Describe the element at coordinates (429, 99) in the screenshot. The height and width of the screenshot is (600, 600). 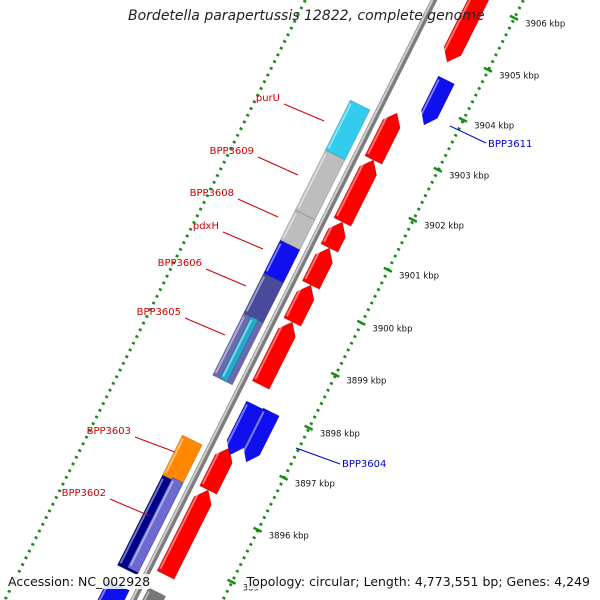
I see `gene-BPP3611-shade` at that location.